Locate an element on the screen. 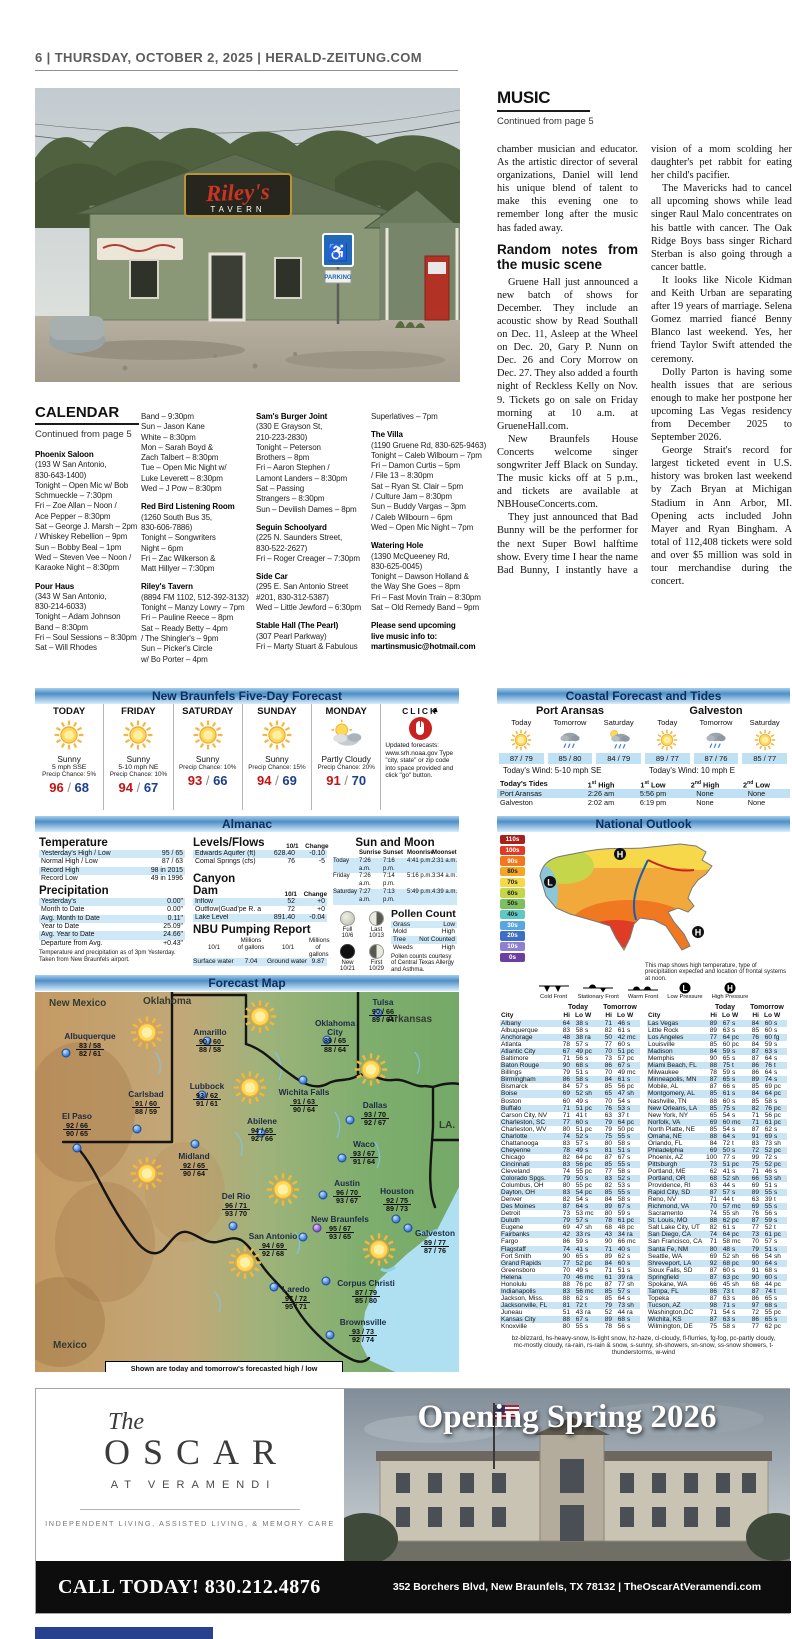  city-forecast-cell: 92 is located at coordinates (713, 1263).